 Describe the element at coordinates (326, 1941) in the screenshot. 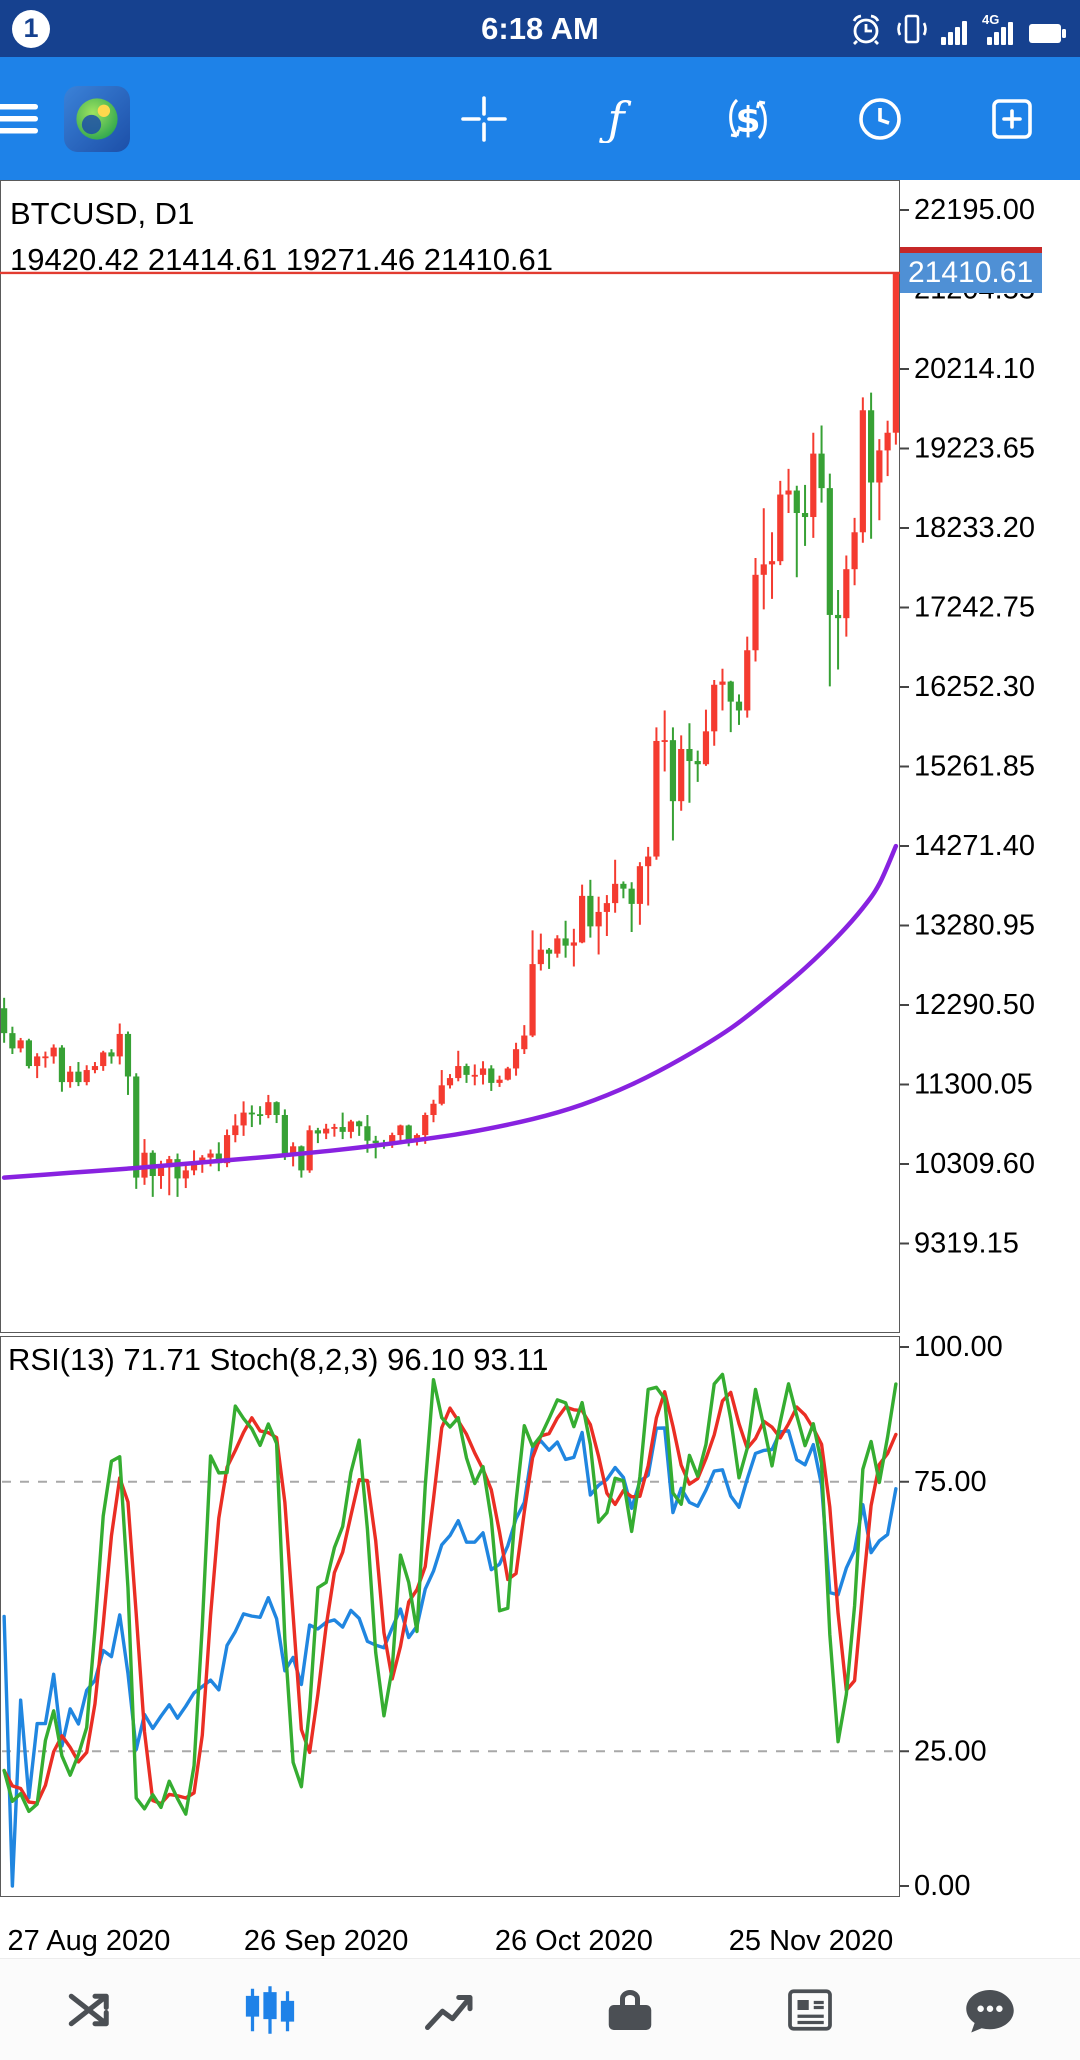

I see `svg-text: 26 Sep 2020` at that location.